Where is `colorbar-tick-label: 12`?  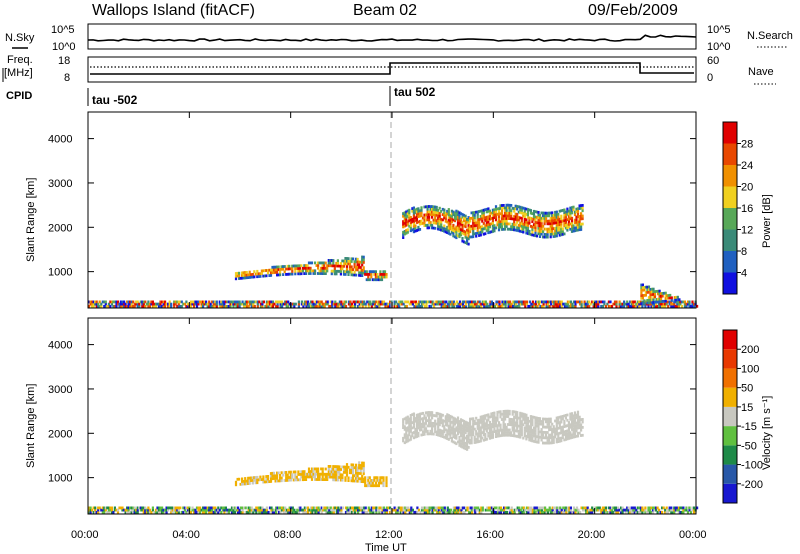 colorbar-tick-label: 12 is located at coordinates (747, 231).